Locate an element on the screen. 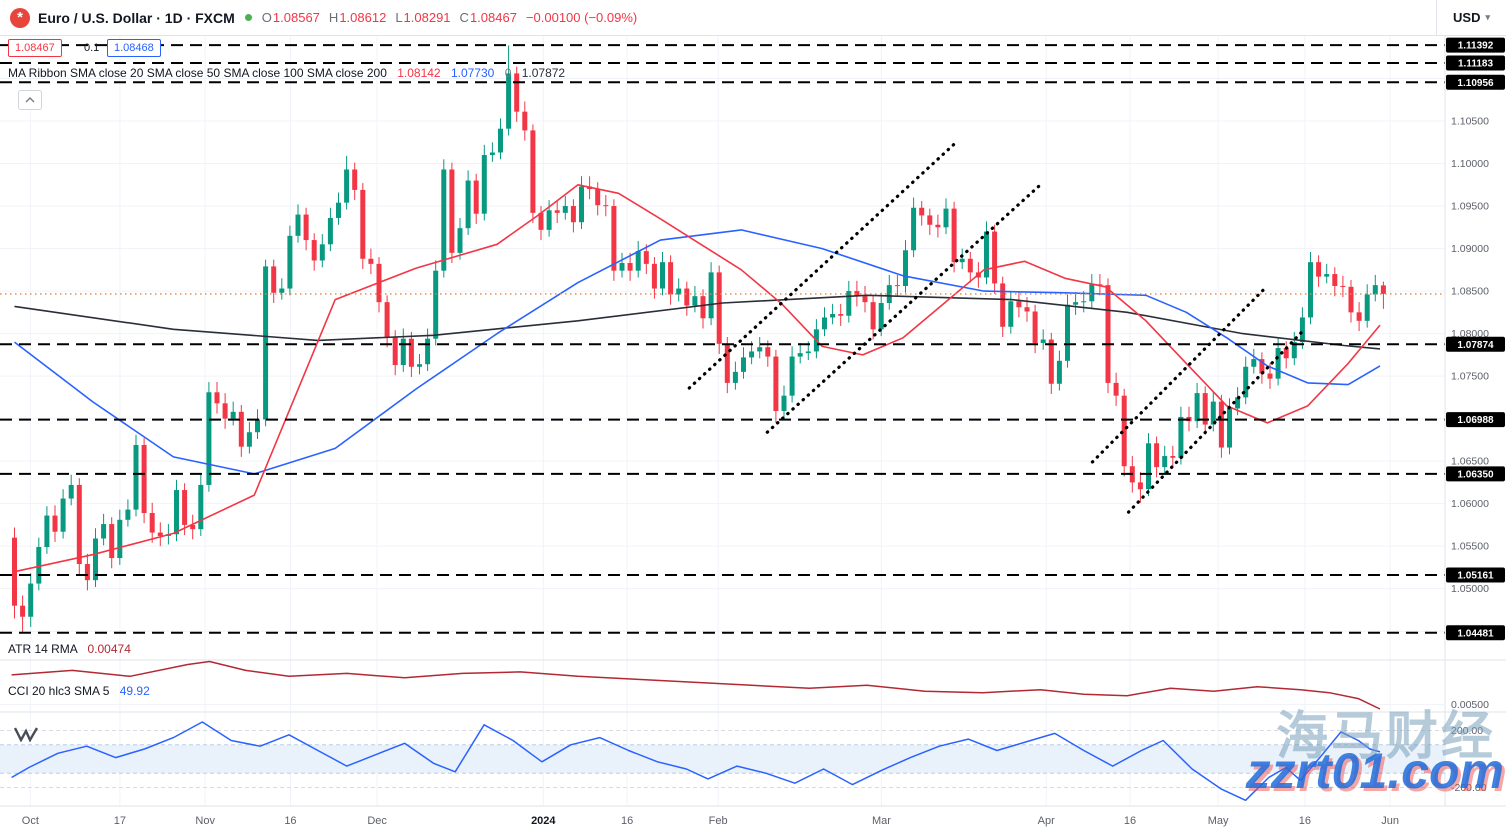 The image size is (1506, 834). sma200-value: 1.07872 is located at coordinates (543, 73).